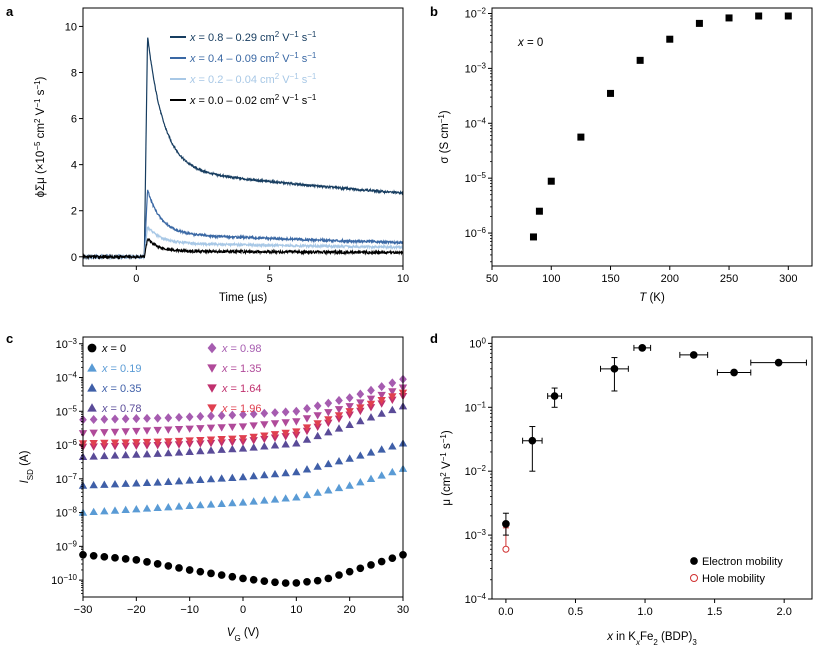 Image resolution: width=825 pixels, height=653 pixels. Describe the element at coordinates (434, 338) in the screenshot. I see `panel-d-letter: d` at that location.